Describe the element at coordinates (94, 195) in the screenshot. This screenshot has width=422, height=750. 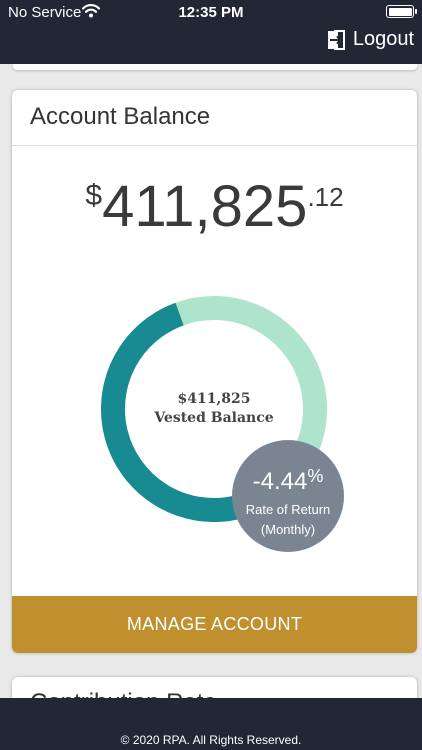
I see `currency-symbol: $` at that location.